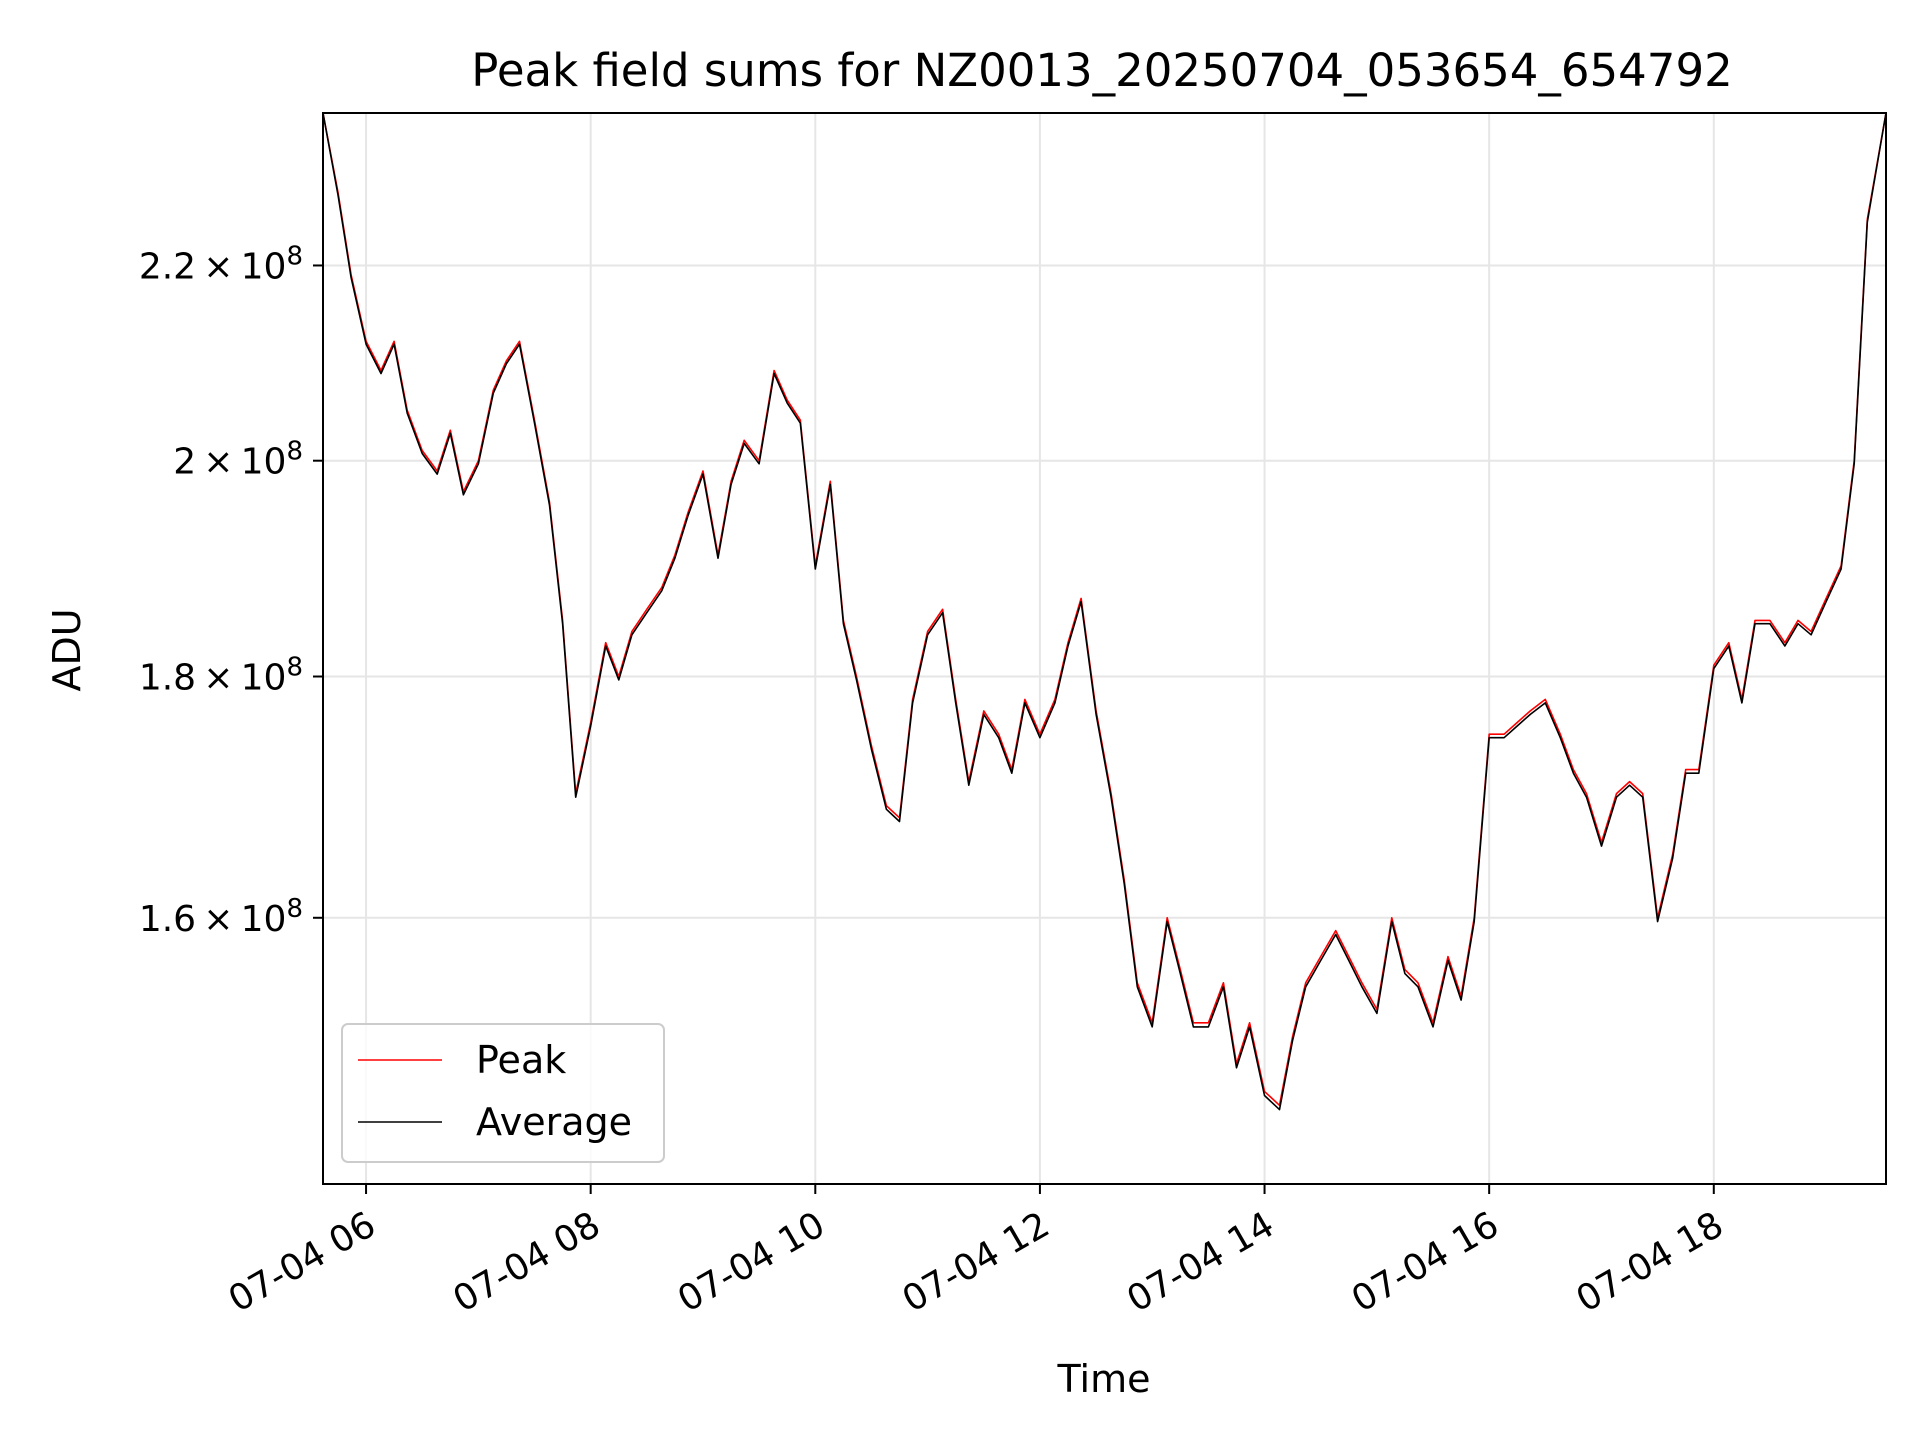 The height and width of the screenshot is (1445, 1920). What do you see at coordinates (167, 678) in the screenshot?
I see `y-tick-mantissa: 1.8` at bounding box center [167, 678].